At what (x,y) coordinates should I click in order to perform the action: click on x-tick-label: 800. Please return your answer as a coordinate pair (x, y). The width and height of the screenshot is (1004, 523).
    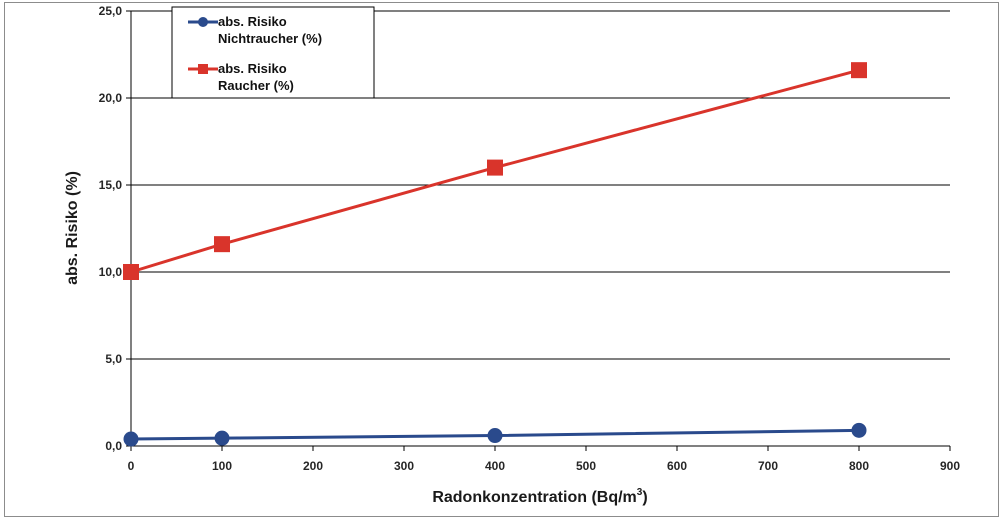
    Looking at the image, I should click on (859, 466).